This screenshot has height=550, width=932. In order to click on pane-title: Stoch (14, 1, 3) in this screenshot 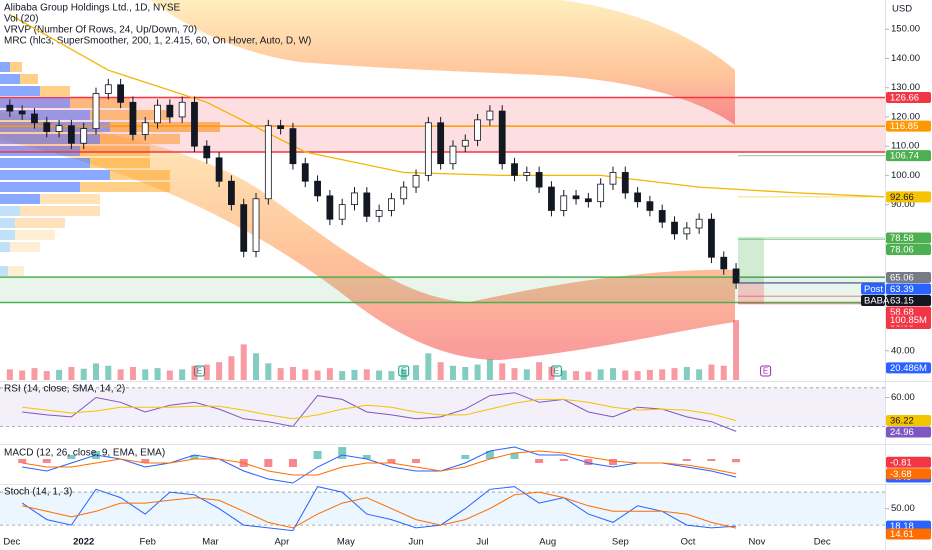, I will do `click(38, 492)`.